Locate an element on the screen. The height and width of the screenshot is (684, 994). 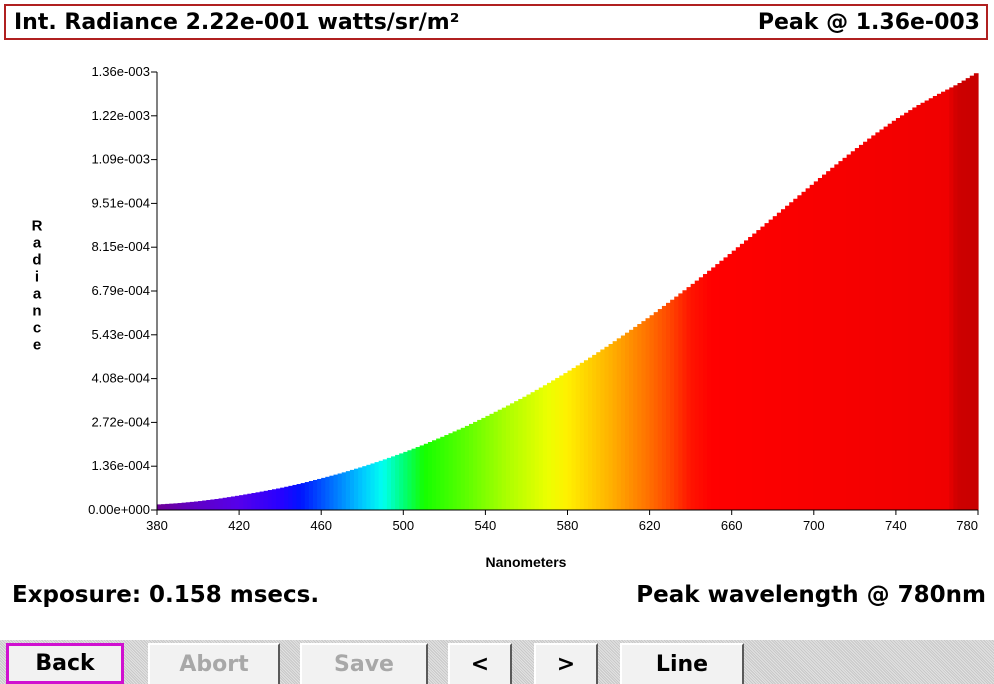
x-axis-label: Nanometers is located at coordinates (526, 562).